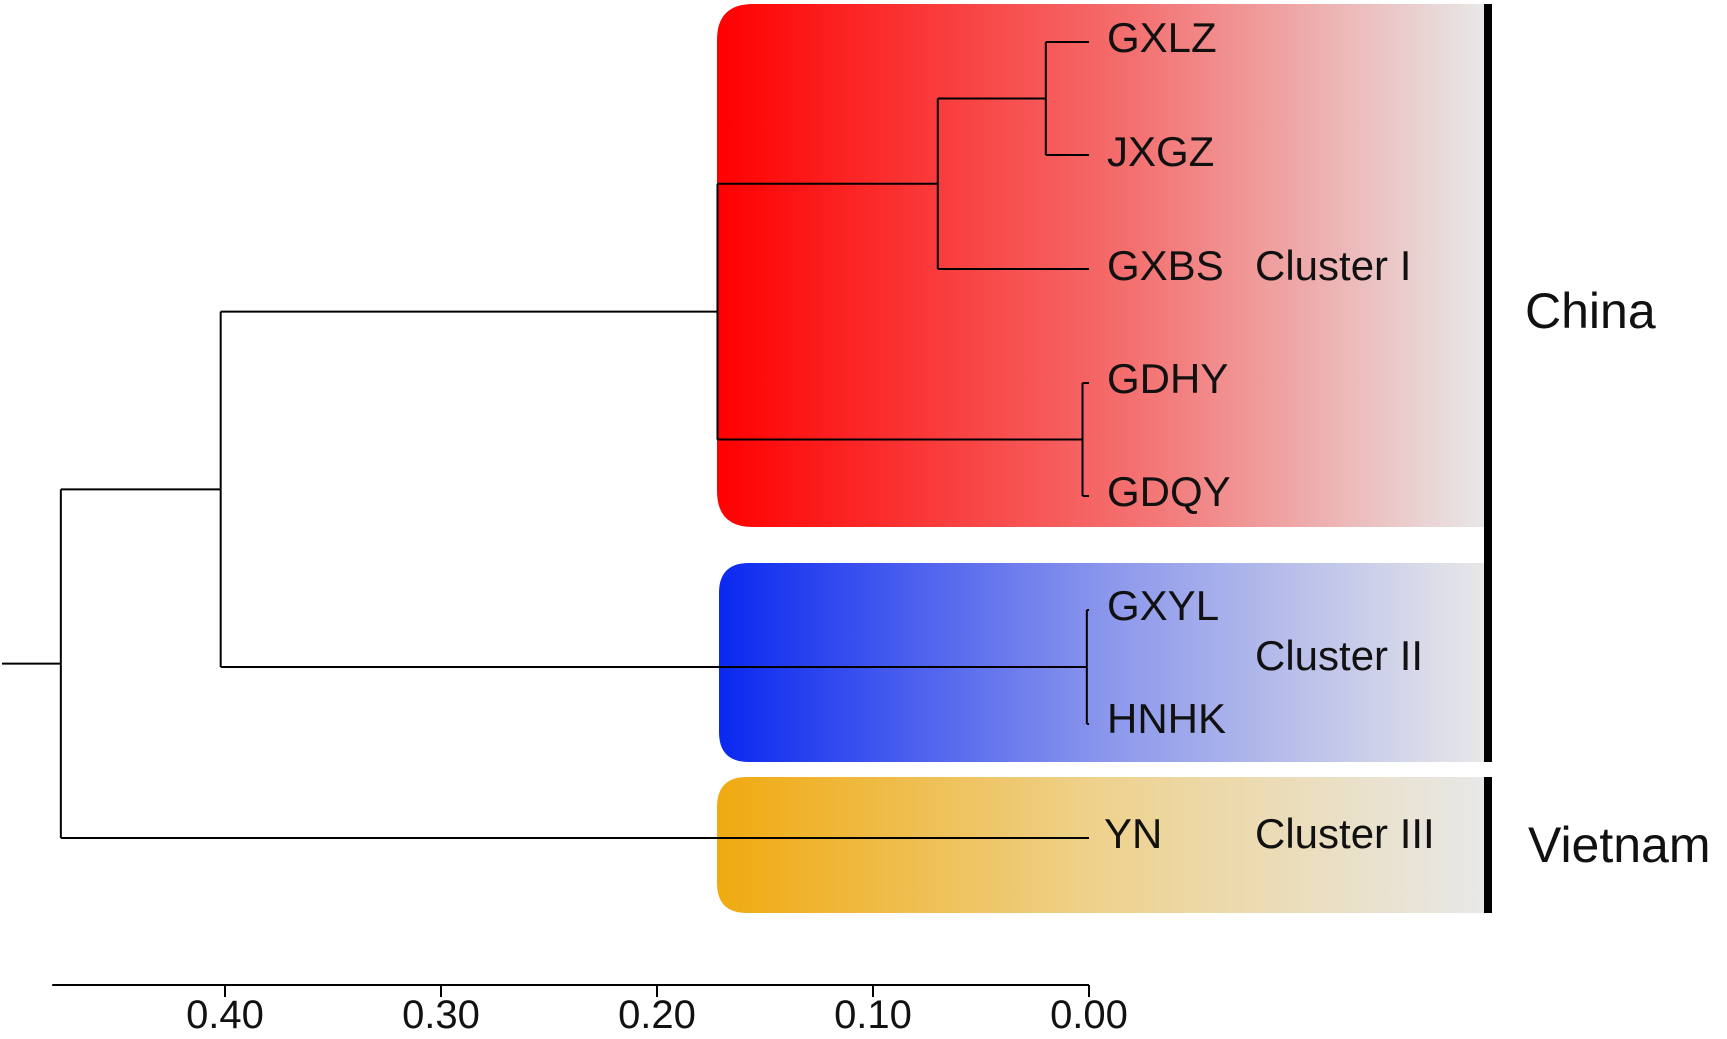 This screenshot has height=1039, width=1727. Describe the element at coordinates (1166, 718) in the screenshot. I see `leaf-label-hnhk: HNHK` at that location.